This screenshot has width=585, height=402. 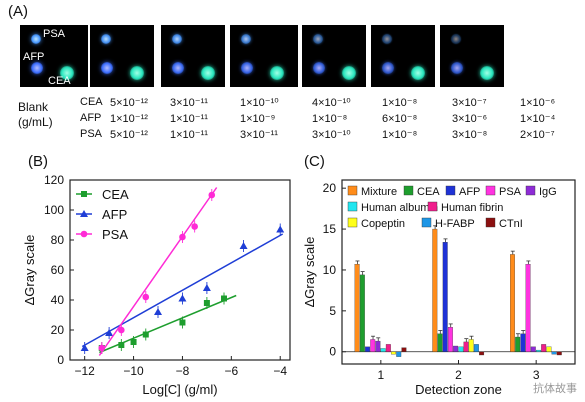 I want to click on x-tick-label: 1, so click(x=380, y=375).